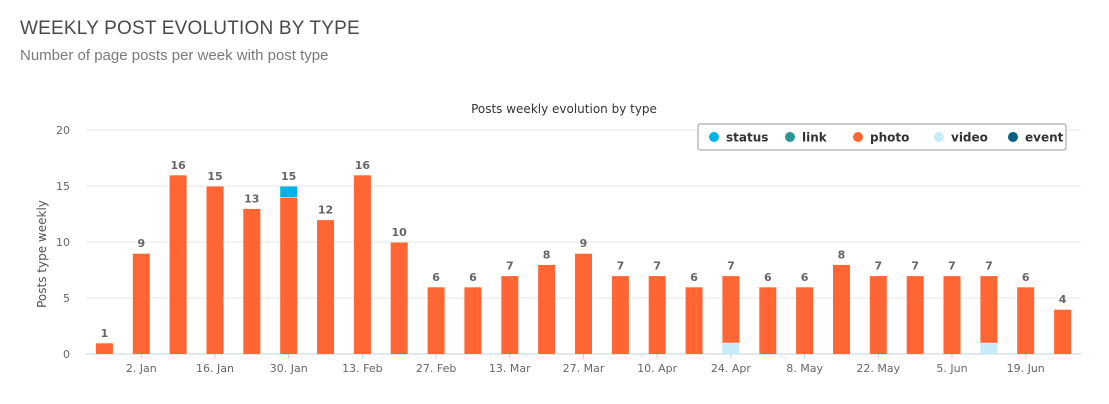 This screenshot has width=1109, height=404. Describe the element at coordinates (362, 368) in the screenshot. I see `x-tick-label: 13. Feb` at that location.